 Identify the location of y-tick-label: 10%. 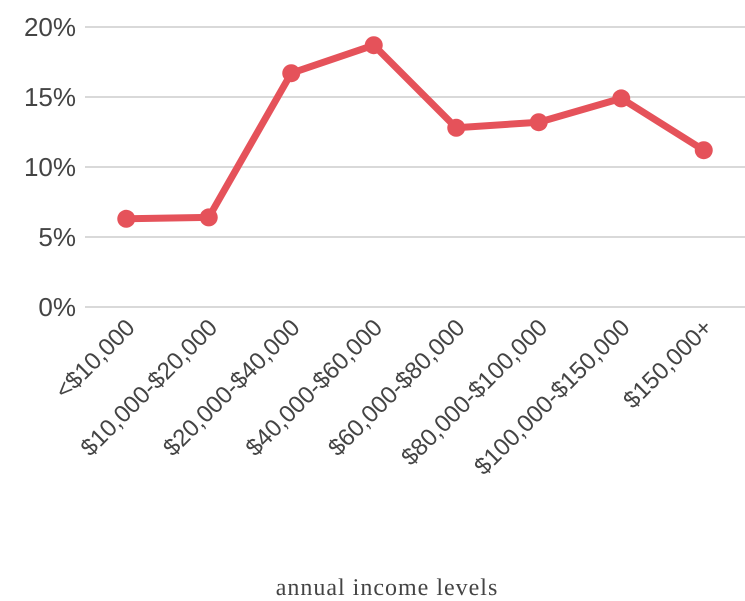
(50, 167).